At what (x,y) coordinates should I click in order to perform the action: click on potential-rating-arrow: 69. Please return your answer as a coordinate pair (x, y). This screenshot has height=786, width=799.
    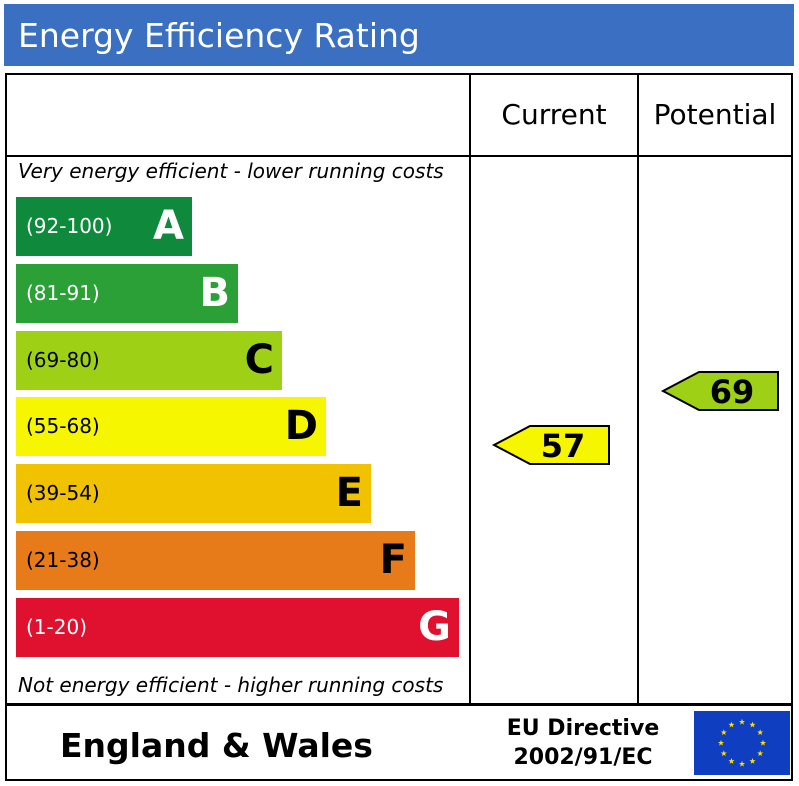
    Looking at the image, I should click on (719, 391).